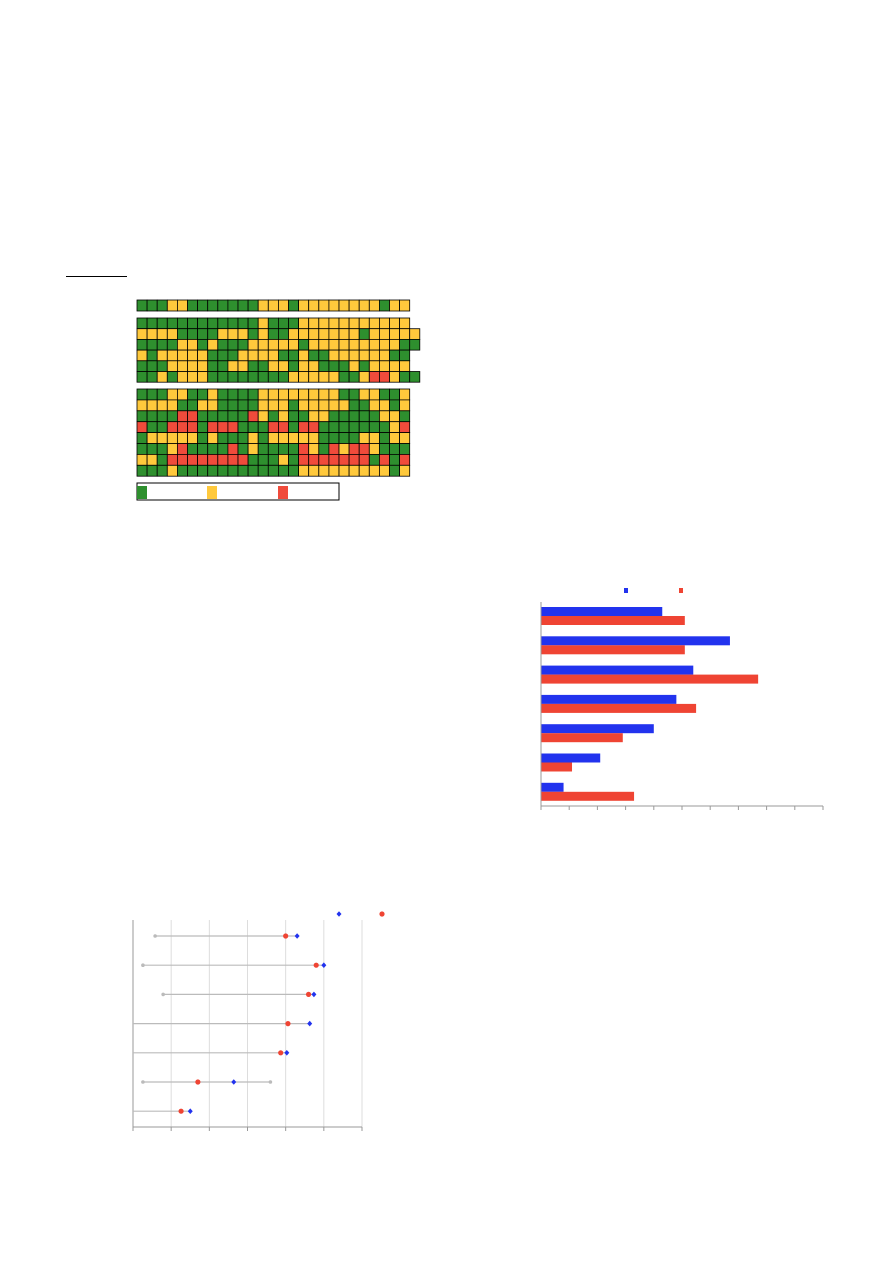 The image size is (893, 1263). Describe the element at coordinates (142, 492) in the screenshot. I see `legend-swatch` at that location.